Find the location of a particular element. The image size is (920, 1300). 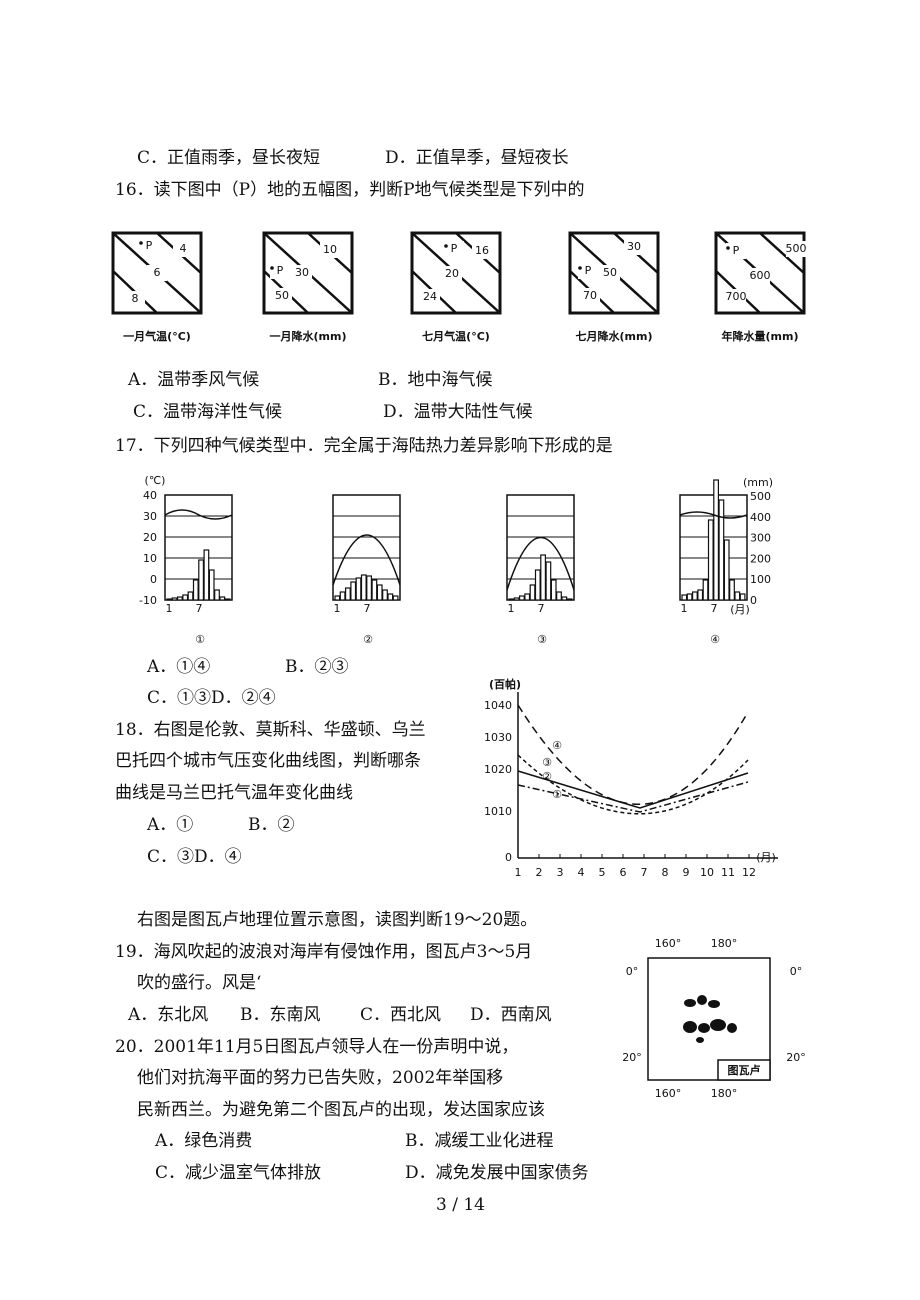

map-label: 50 is located at coordinates (610, 272).